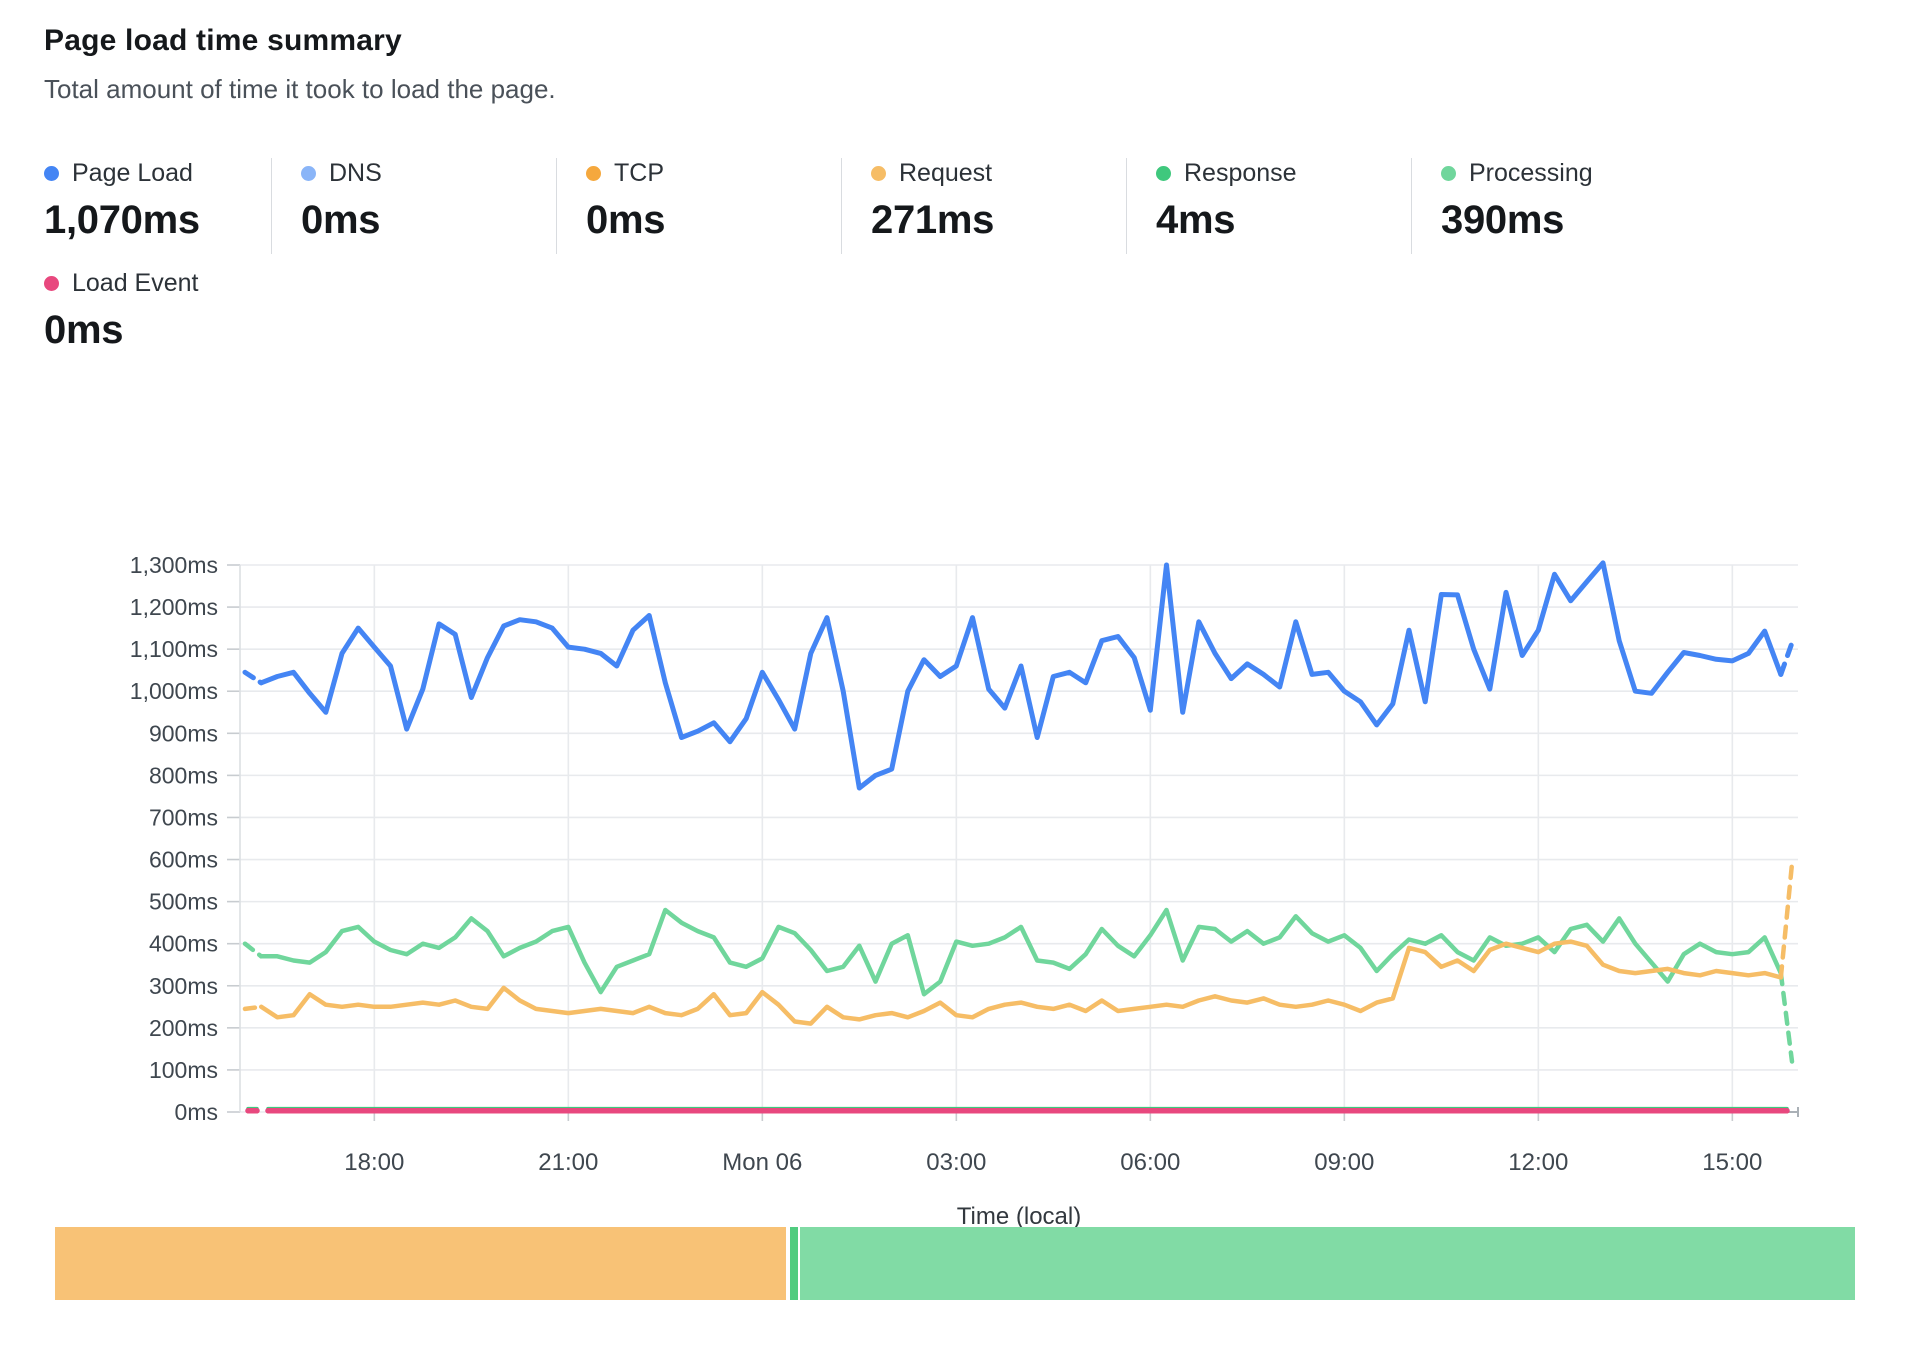 This screenshot has width=1910, height=1352. Describe the element at coordinates (183, 733) in the screenshot. I see `y-axis-label: 900ms` at that location.